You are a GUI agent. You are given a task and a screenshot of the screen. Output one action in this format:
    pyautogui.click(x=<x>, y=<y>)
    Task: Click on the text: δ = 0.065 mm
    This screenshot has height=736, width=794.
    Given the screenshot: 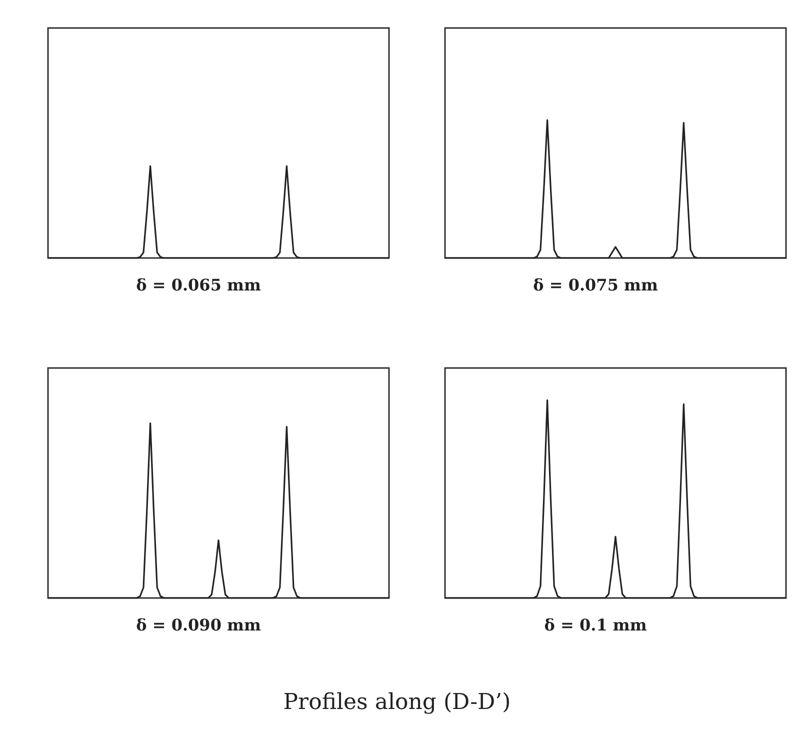 What is the action you would take?
    pyautogui.click(x=198, y=285)
    